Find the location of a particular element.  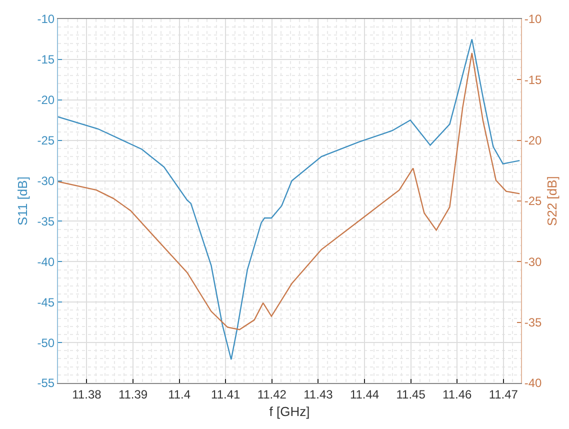

y2-axis-title: S22 [dB] is located at coordinates (552, 201).